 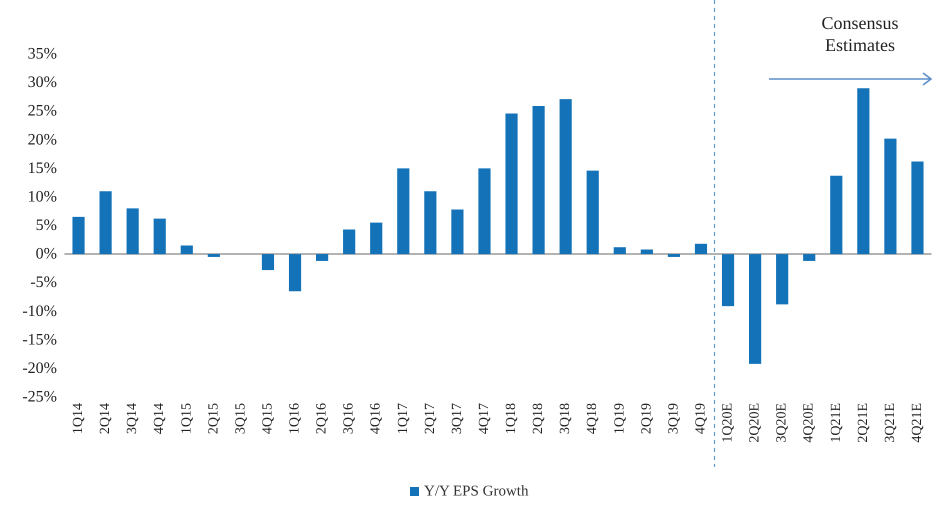 What do you see at coordinates (39, 339) in the screenshot?
I see `y-tick-label: -15%` at bounding box center [39, 339].